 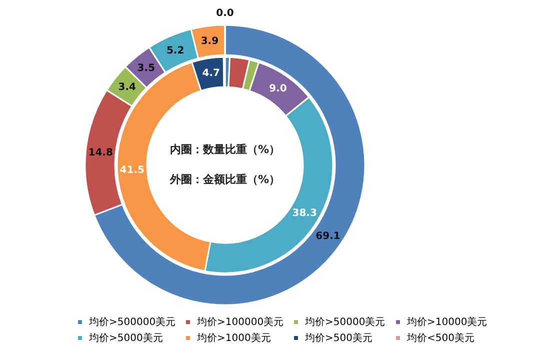 What do you see at coordinates (175, 50) in the screenshot?
I see `data-label: 5.2` at bounding box center [175, 50].